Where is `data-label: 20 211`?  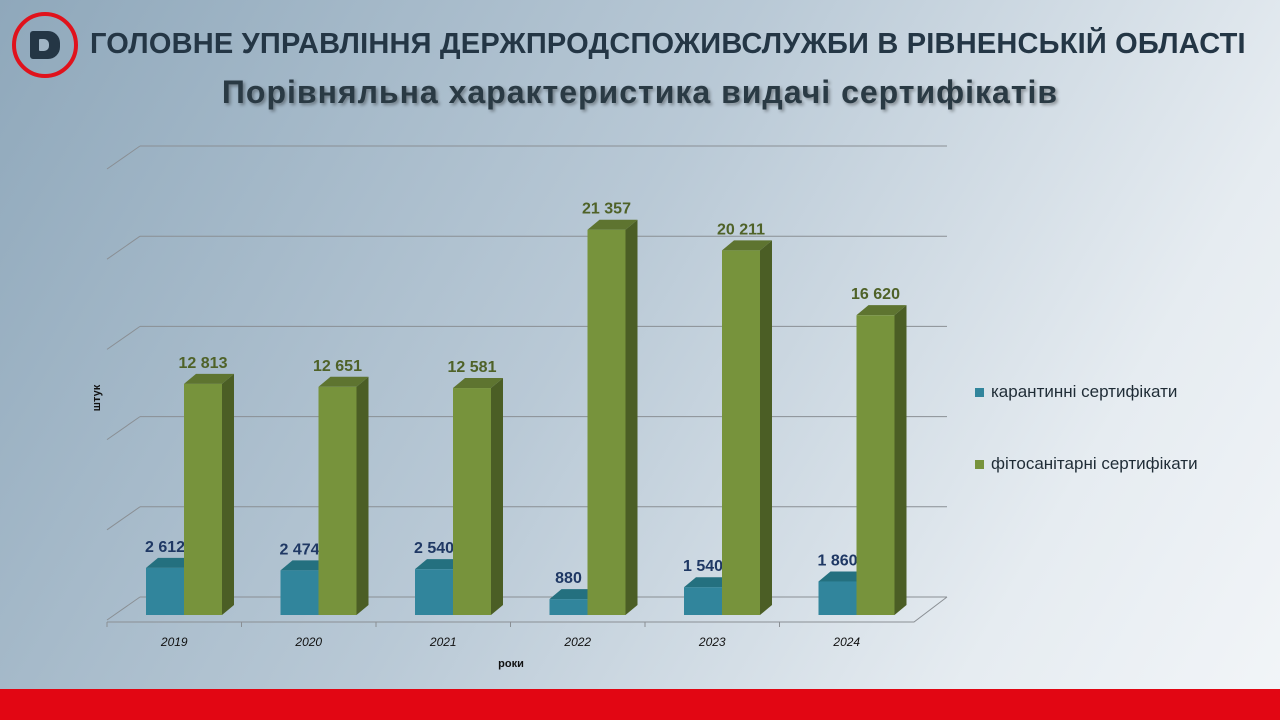 data-label: 20 211 is located at coordinates (741, 229).